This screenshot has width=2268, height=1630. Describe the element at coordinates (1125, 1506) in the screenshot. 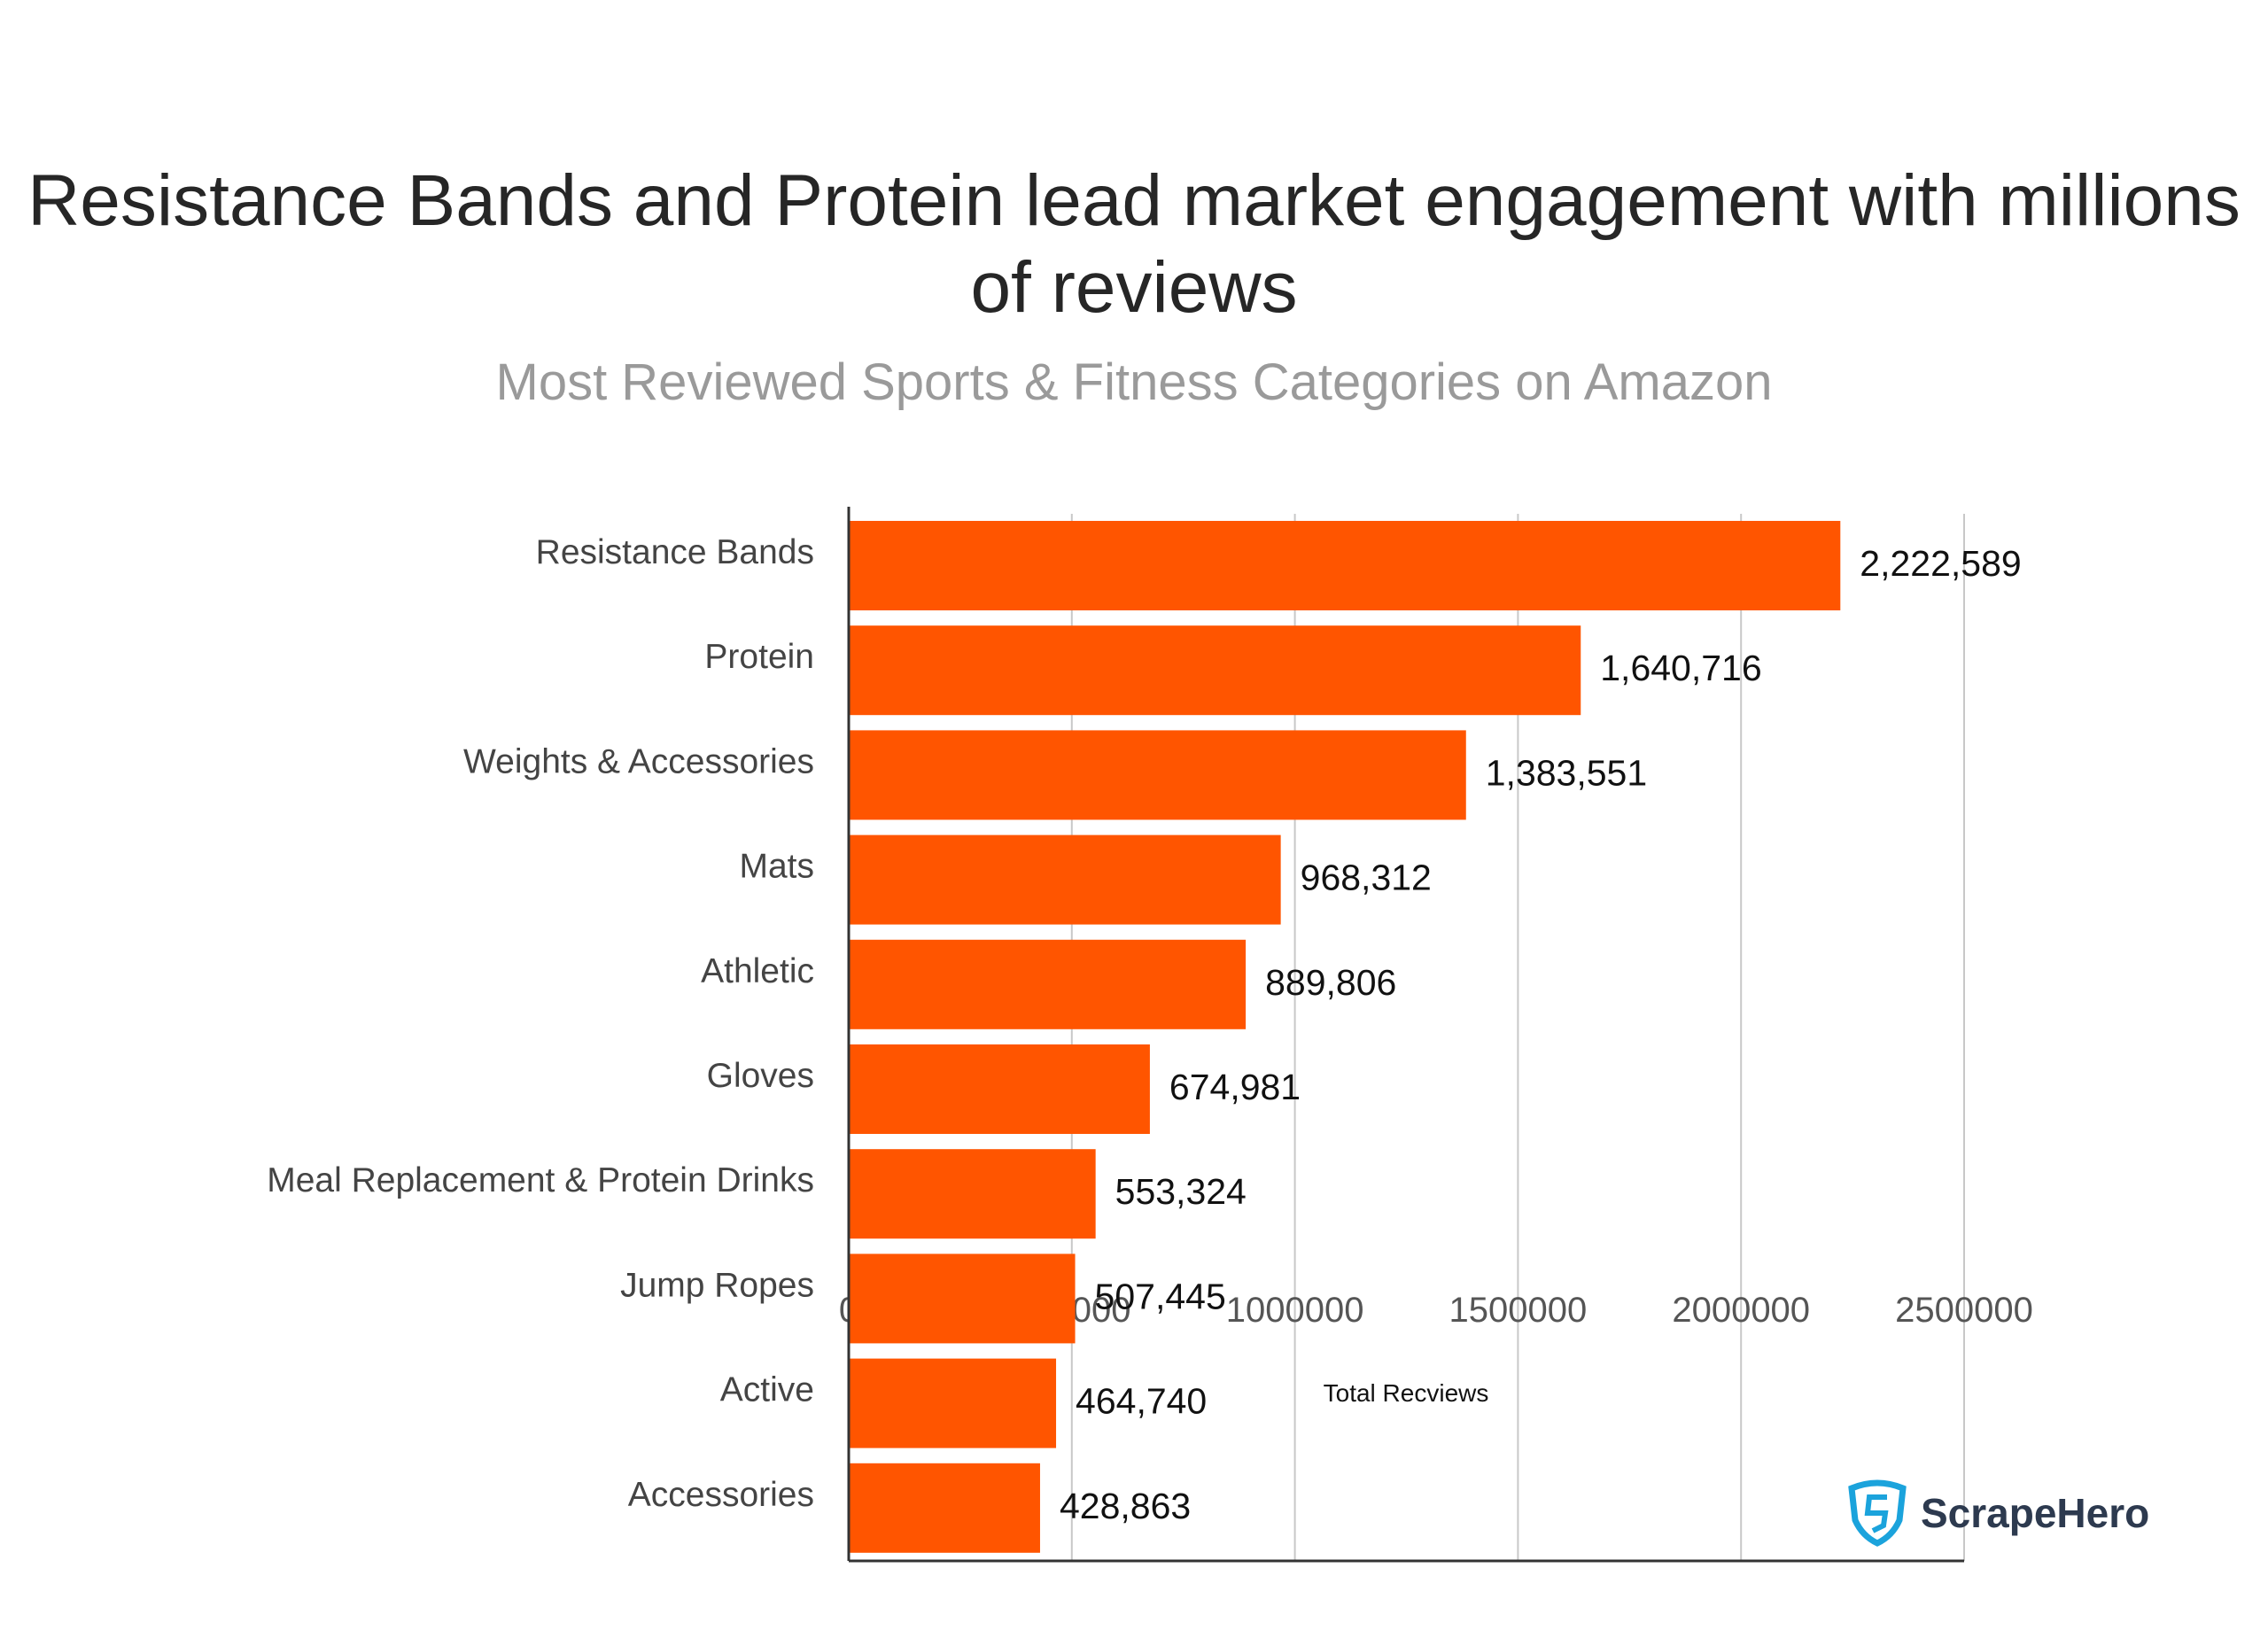

I see `data-label: 428,863` at that location.